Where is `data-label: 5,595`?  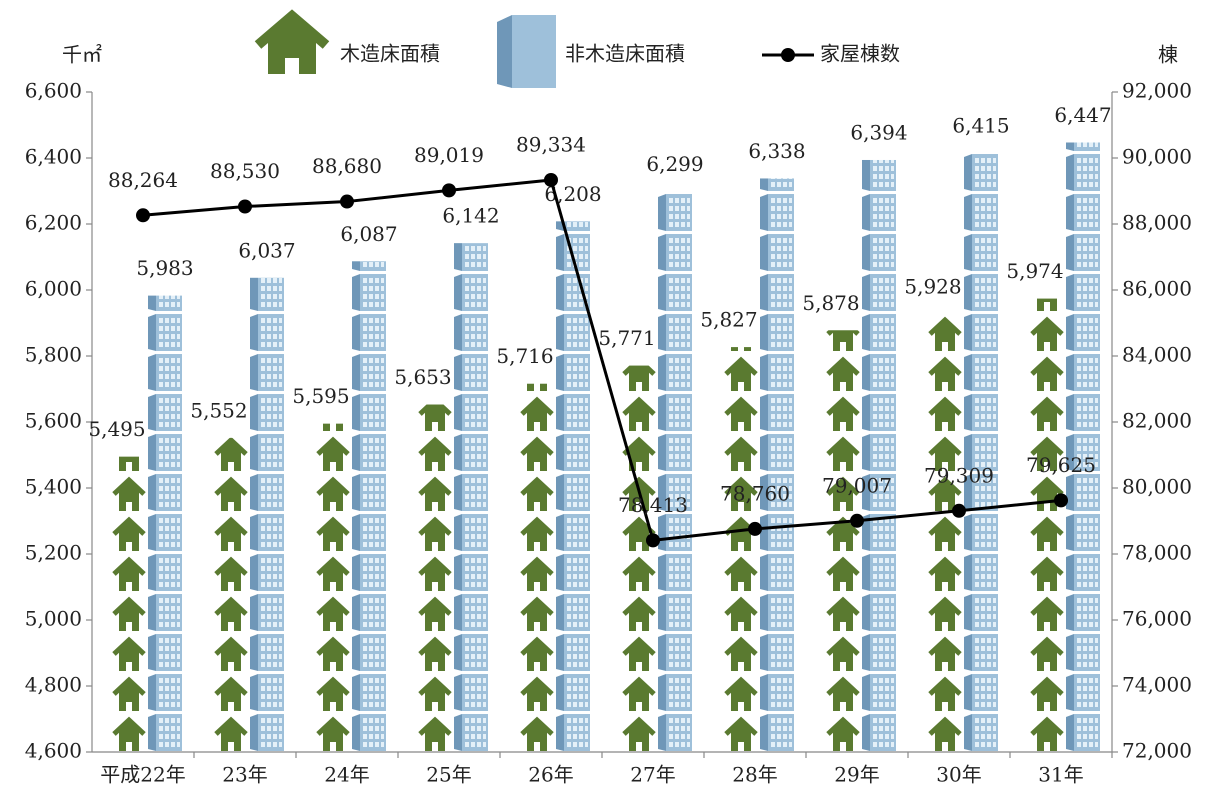 data-label: 5,595 is located at coordinates (320, 396).